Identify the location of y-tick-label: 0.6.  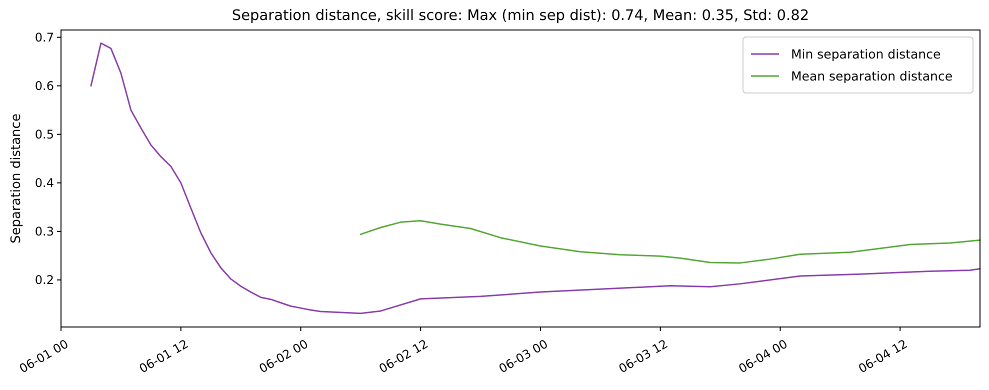
(44, 86).